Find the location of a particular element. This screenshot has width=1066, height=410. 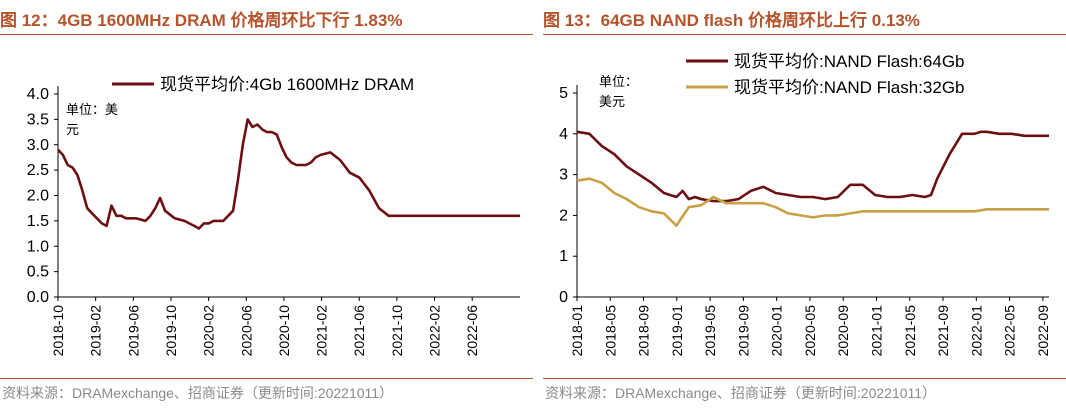

x-tick-label: 2020-10 is located at coordinates (284, 331).